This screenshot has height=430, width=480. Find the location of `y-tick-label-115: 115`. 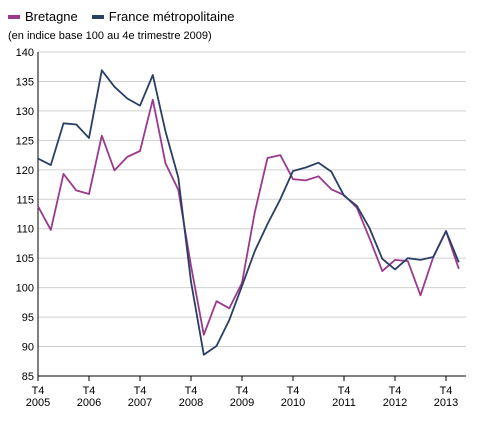

y-tick-label-115: 115 is located at coordinates (25, 200).